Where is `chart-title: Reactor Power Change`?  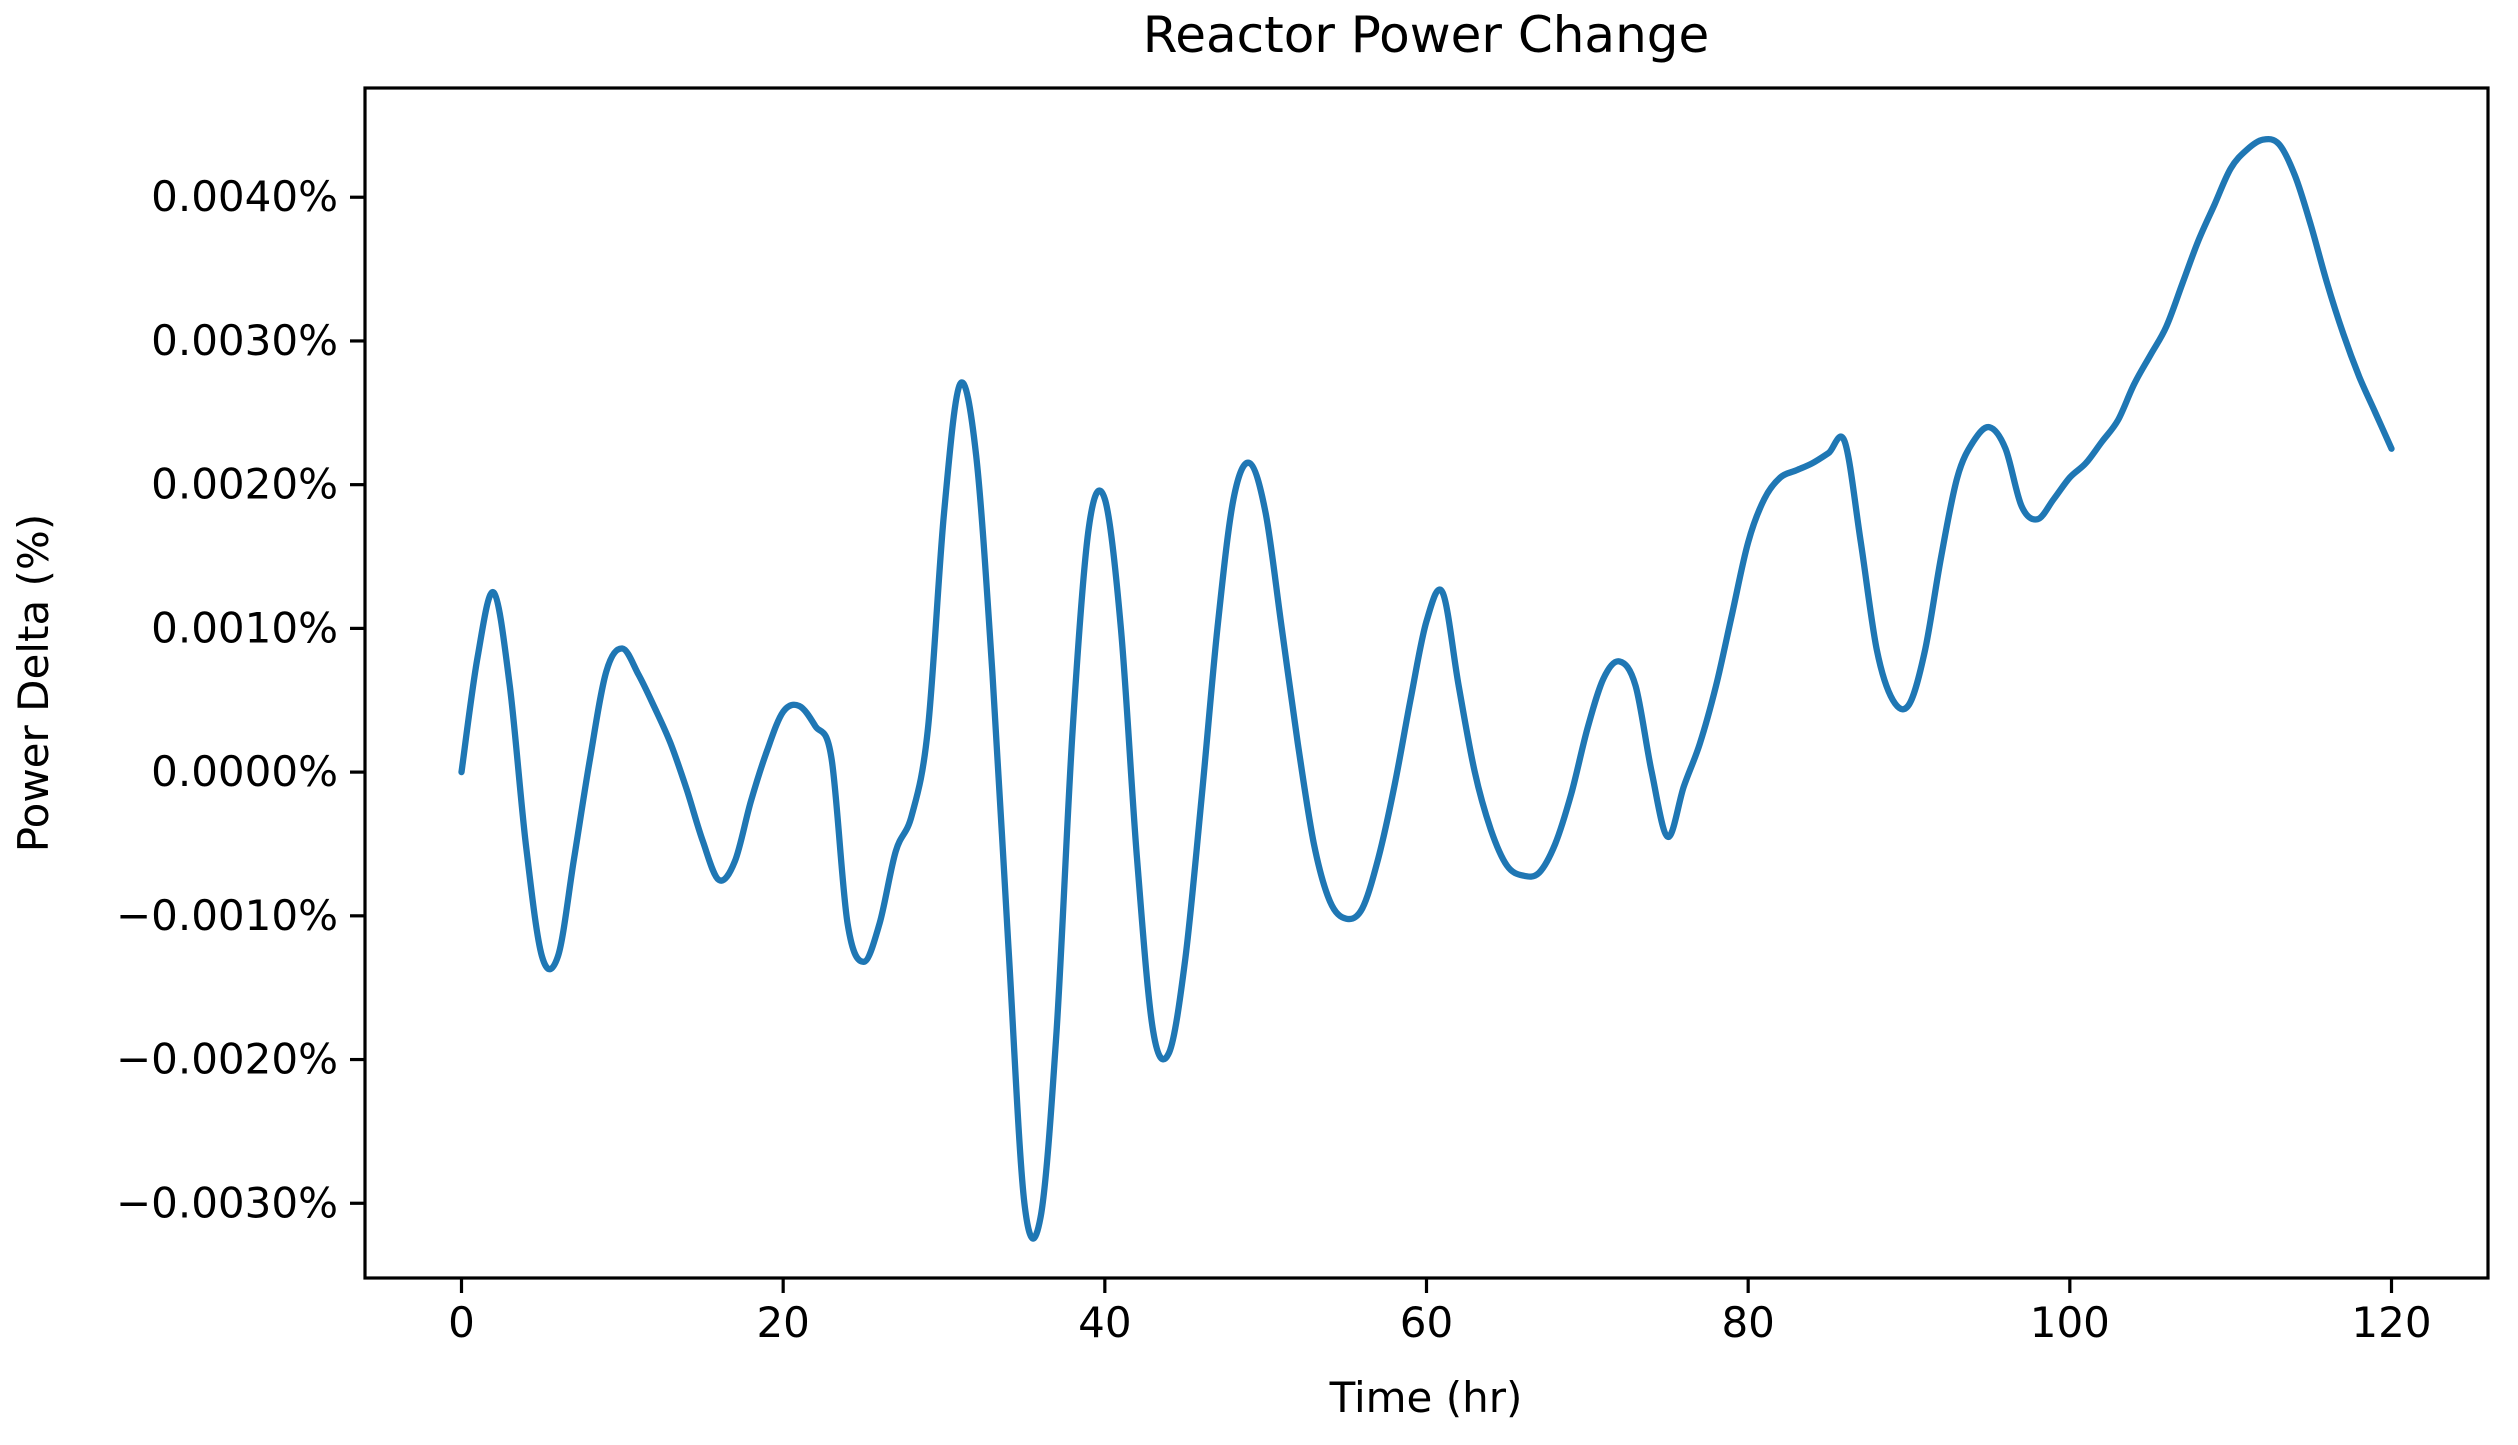 chart-title: Reactor Power Change is located at coordinates (1426, 35).